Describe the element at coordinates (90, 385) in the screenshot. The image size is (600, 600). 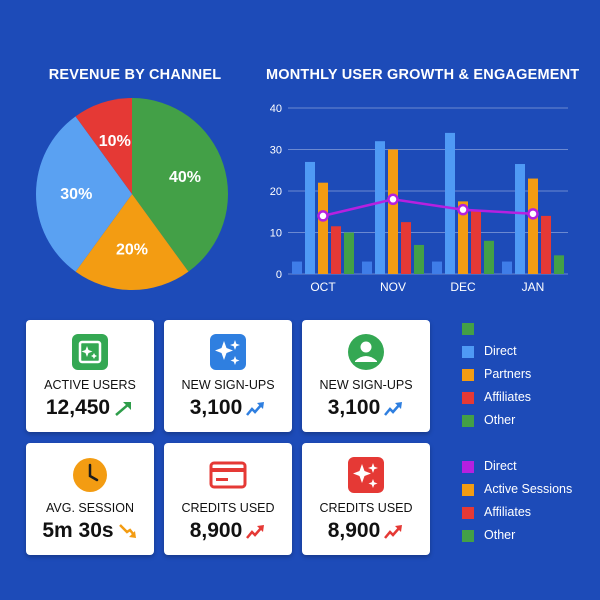
I see `card-label: ACTIVE USERS` at that location.